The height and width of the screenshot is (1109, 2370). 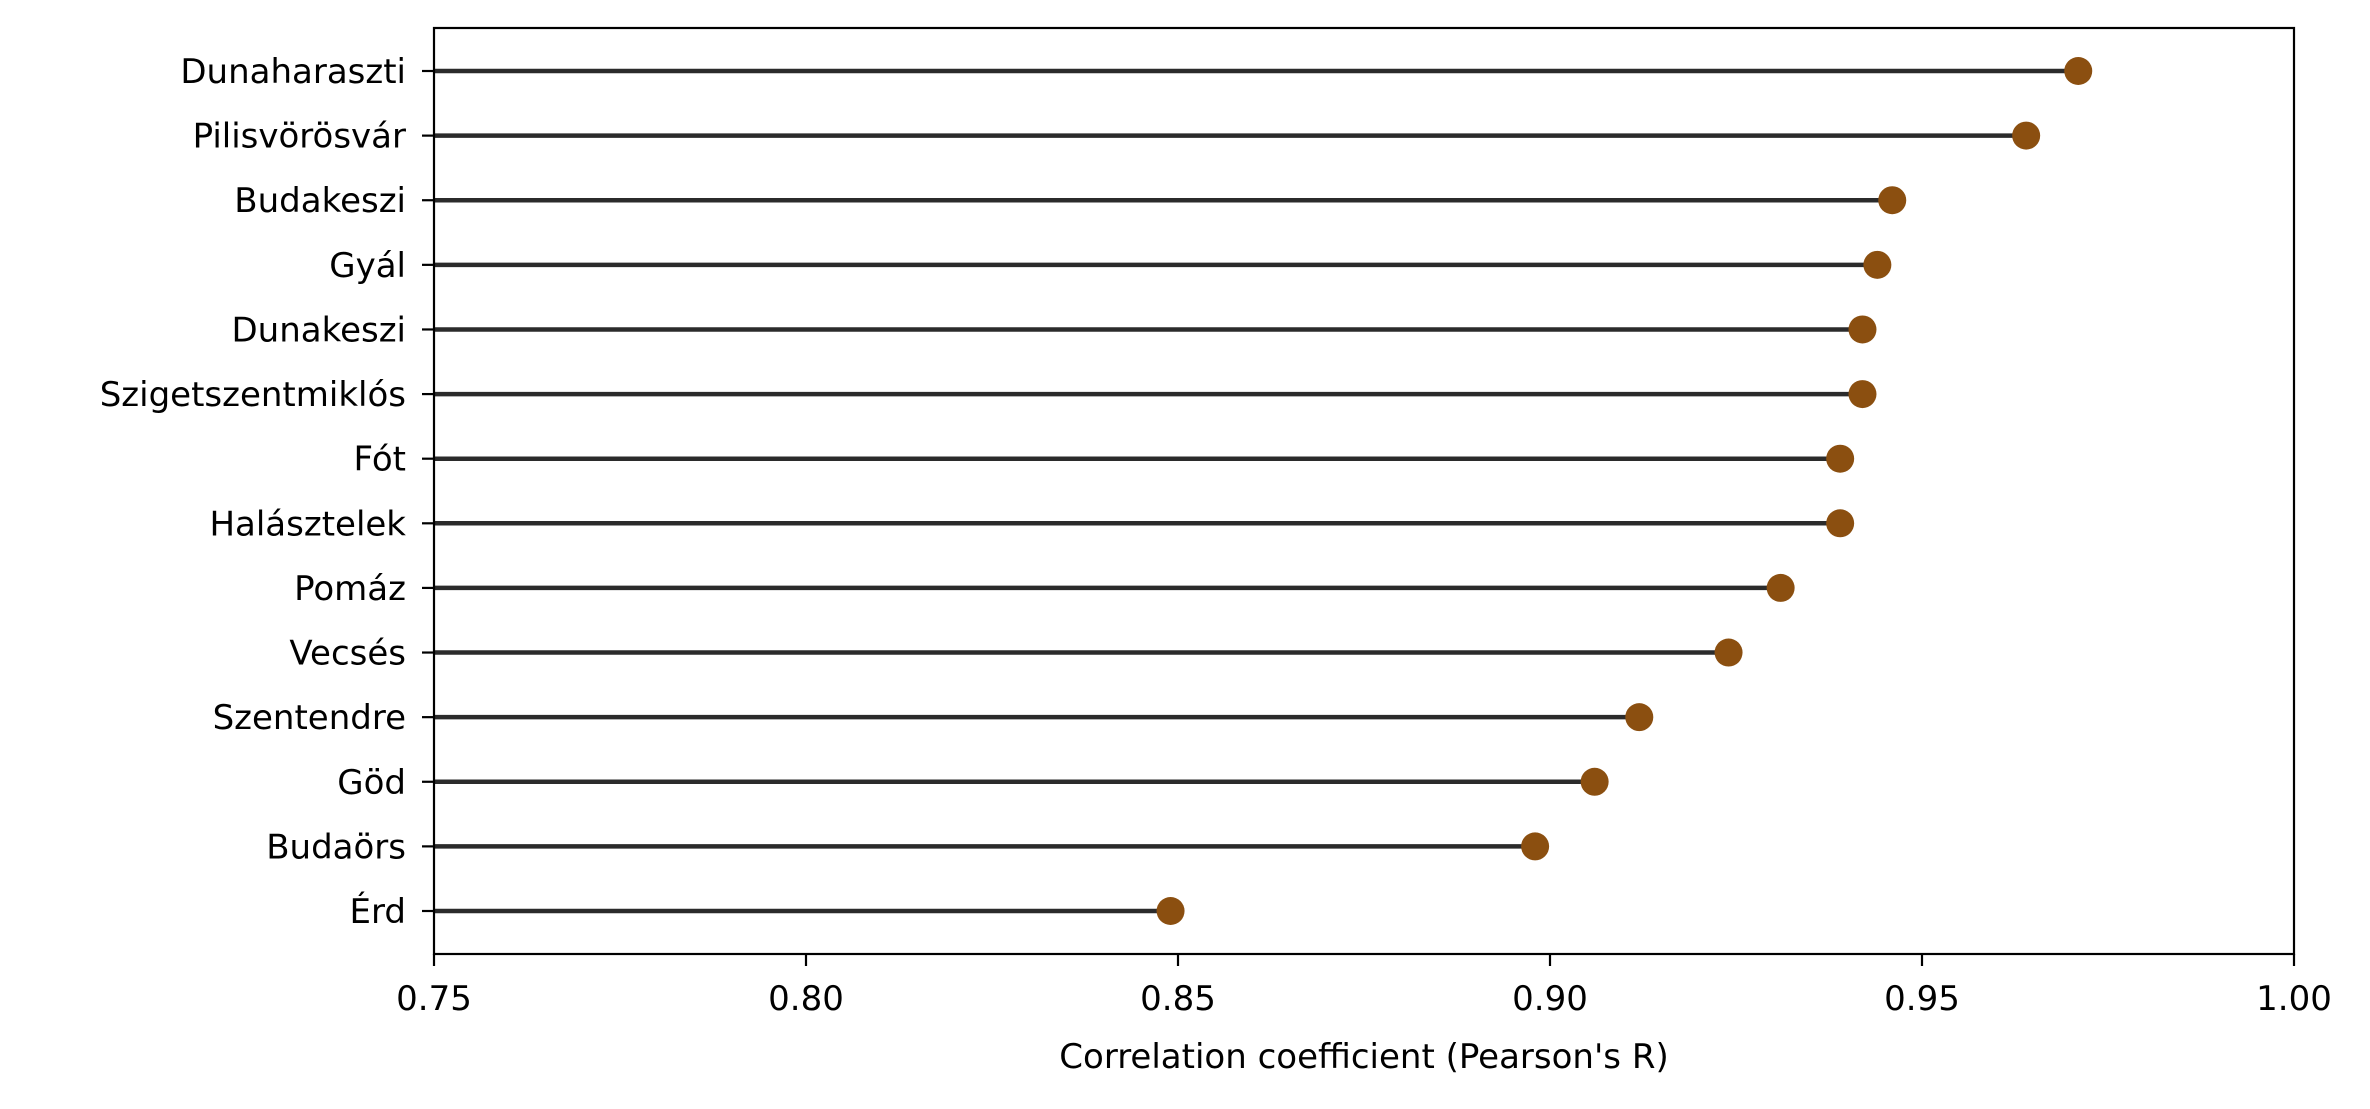 What do you see at coordinates (293, 72) in the screenshot?
I see `y-tick-label-0: Dunaharaszti` at bounding box center [293, 72].